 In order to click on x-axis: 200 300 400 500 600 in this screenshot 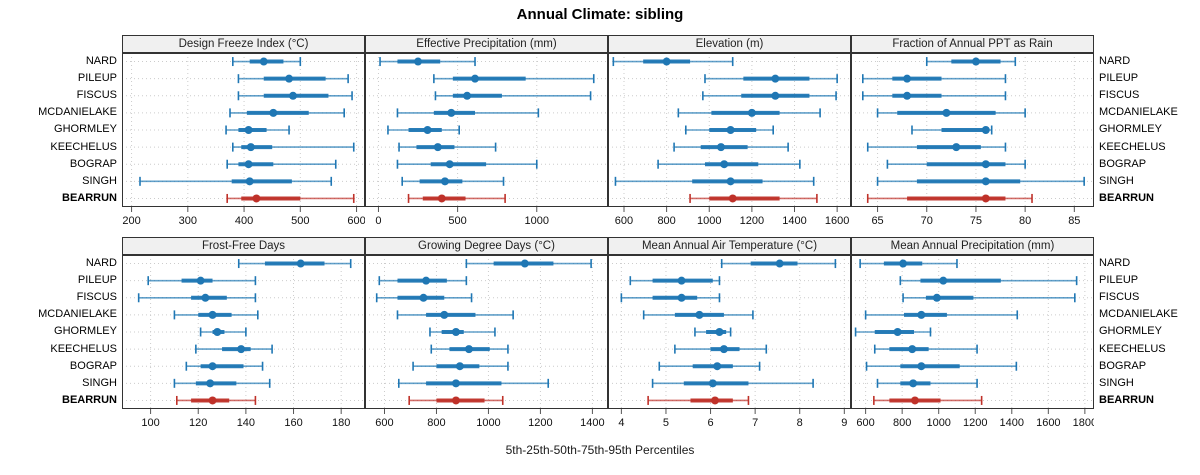, I will do `click(243, 217)`.